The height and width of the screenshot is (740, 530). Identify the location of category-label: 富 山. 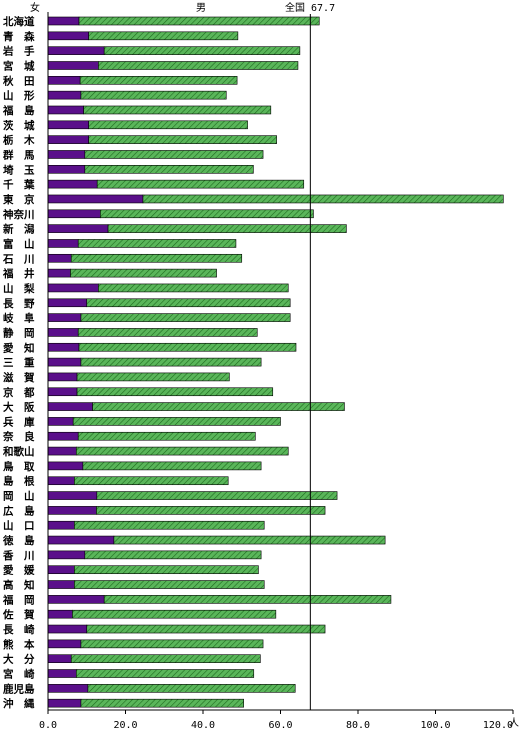
(19, 243).